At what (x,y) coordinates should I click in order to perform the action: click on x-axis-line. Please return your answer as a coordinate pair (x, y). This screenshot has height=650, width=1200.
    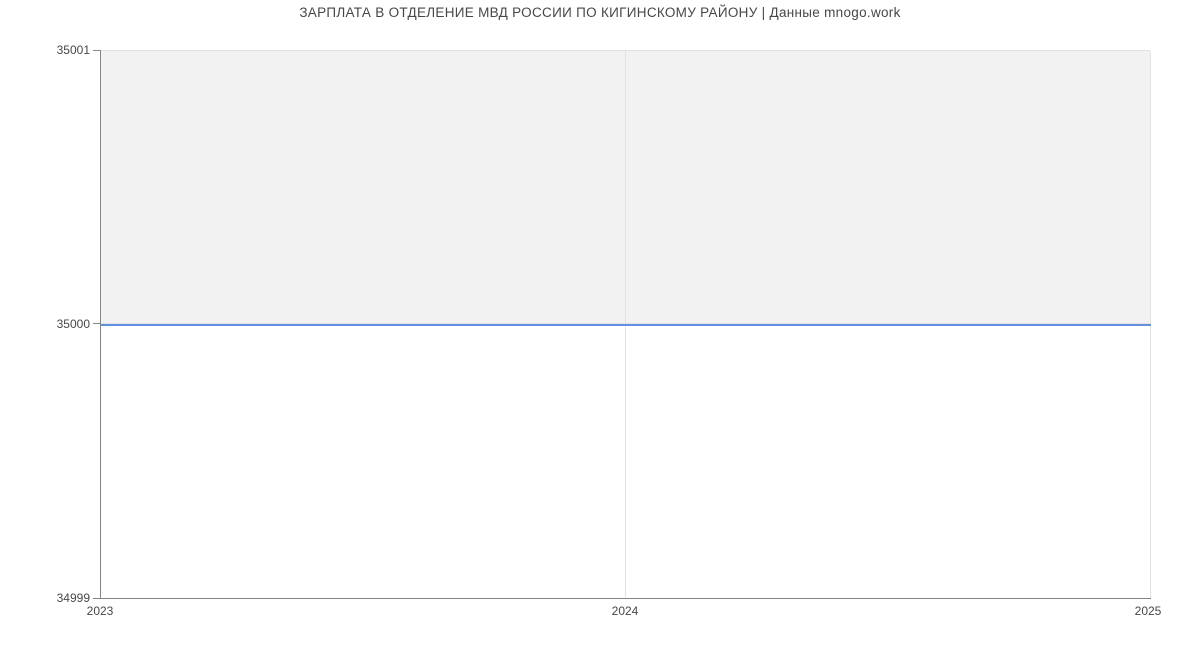
    Looking at the image, I should click on (625, 598).